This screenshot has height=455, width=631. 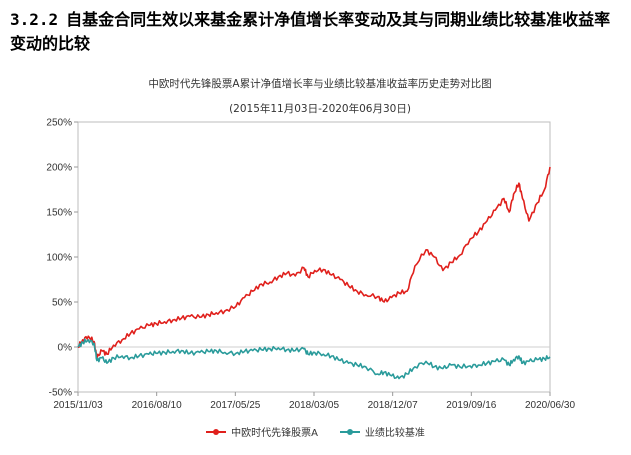 I want to click on x-tick-label: 2019/09/16, so click(x=471, y=405).